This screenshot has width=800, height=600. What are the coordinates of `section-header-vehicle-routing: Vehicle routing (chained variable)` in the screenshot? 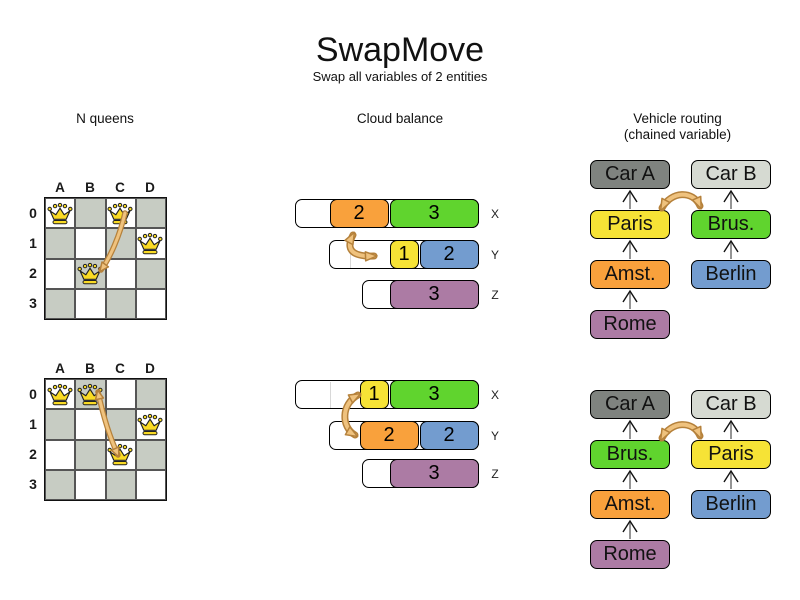 It's located at (677, 127).